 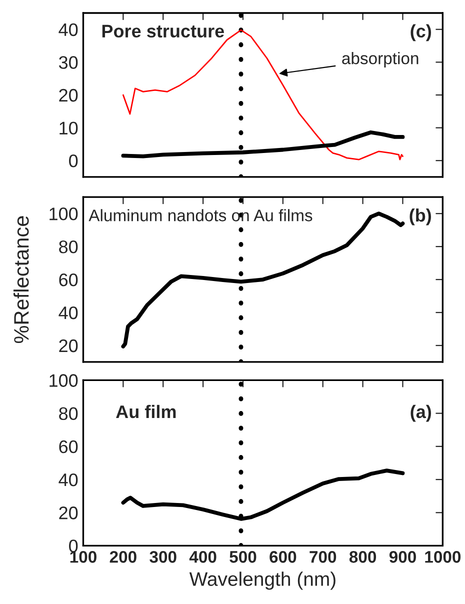 I want to click on y-tick-label: 30, so click(x=68, y=62).